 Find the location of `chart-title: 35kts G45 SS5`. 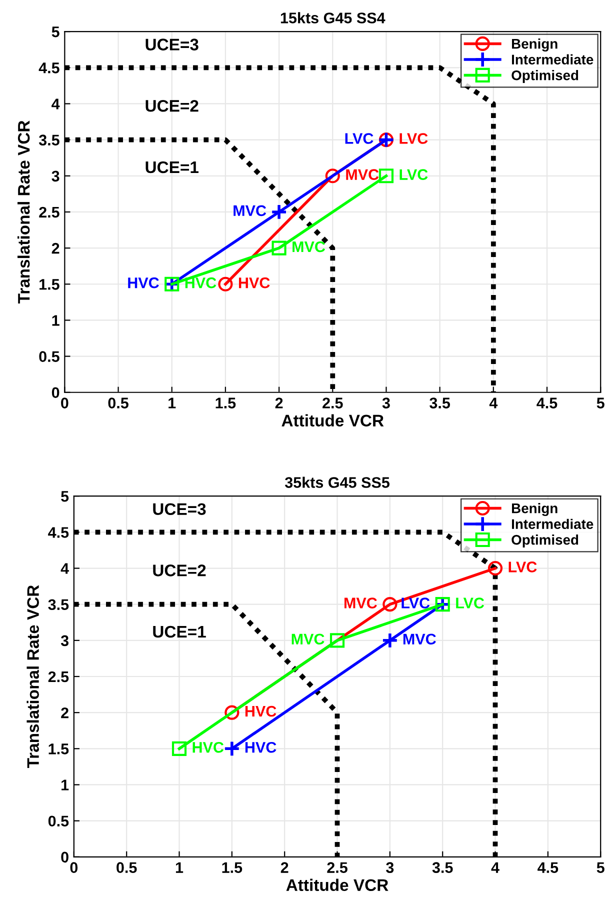

chart-title: 35kts G45 SS5 is located at coordinates (337, 482).